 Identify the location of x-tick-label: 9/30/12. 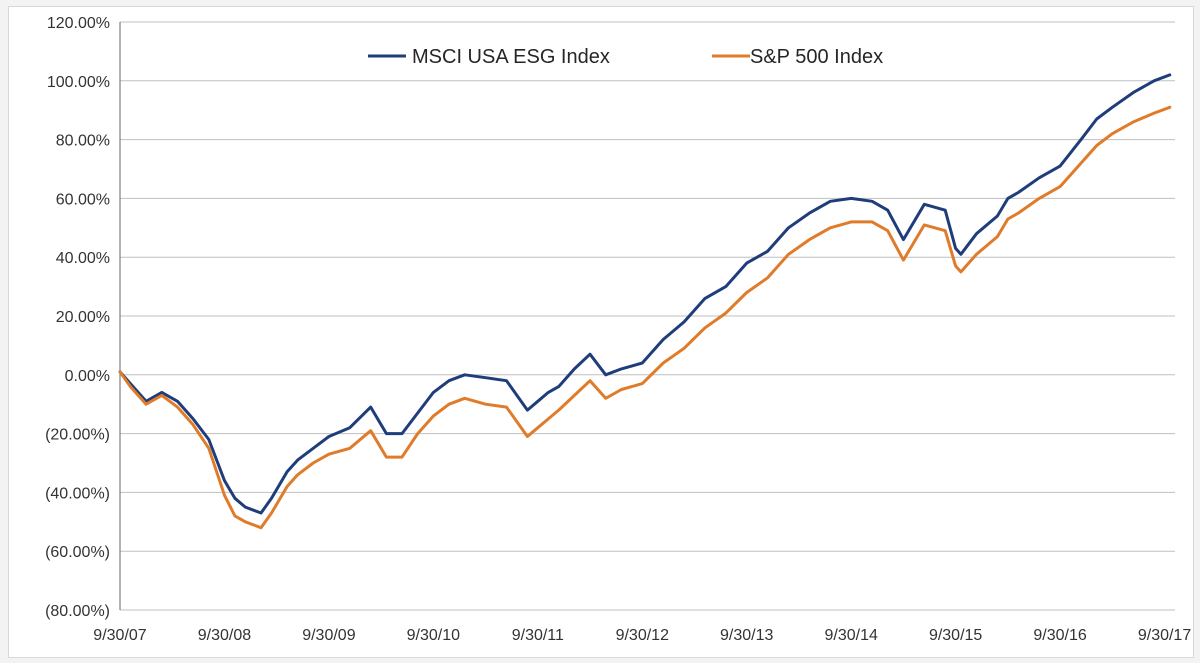
(642, 635).